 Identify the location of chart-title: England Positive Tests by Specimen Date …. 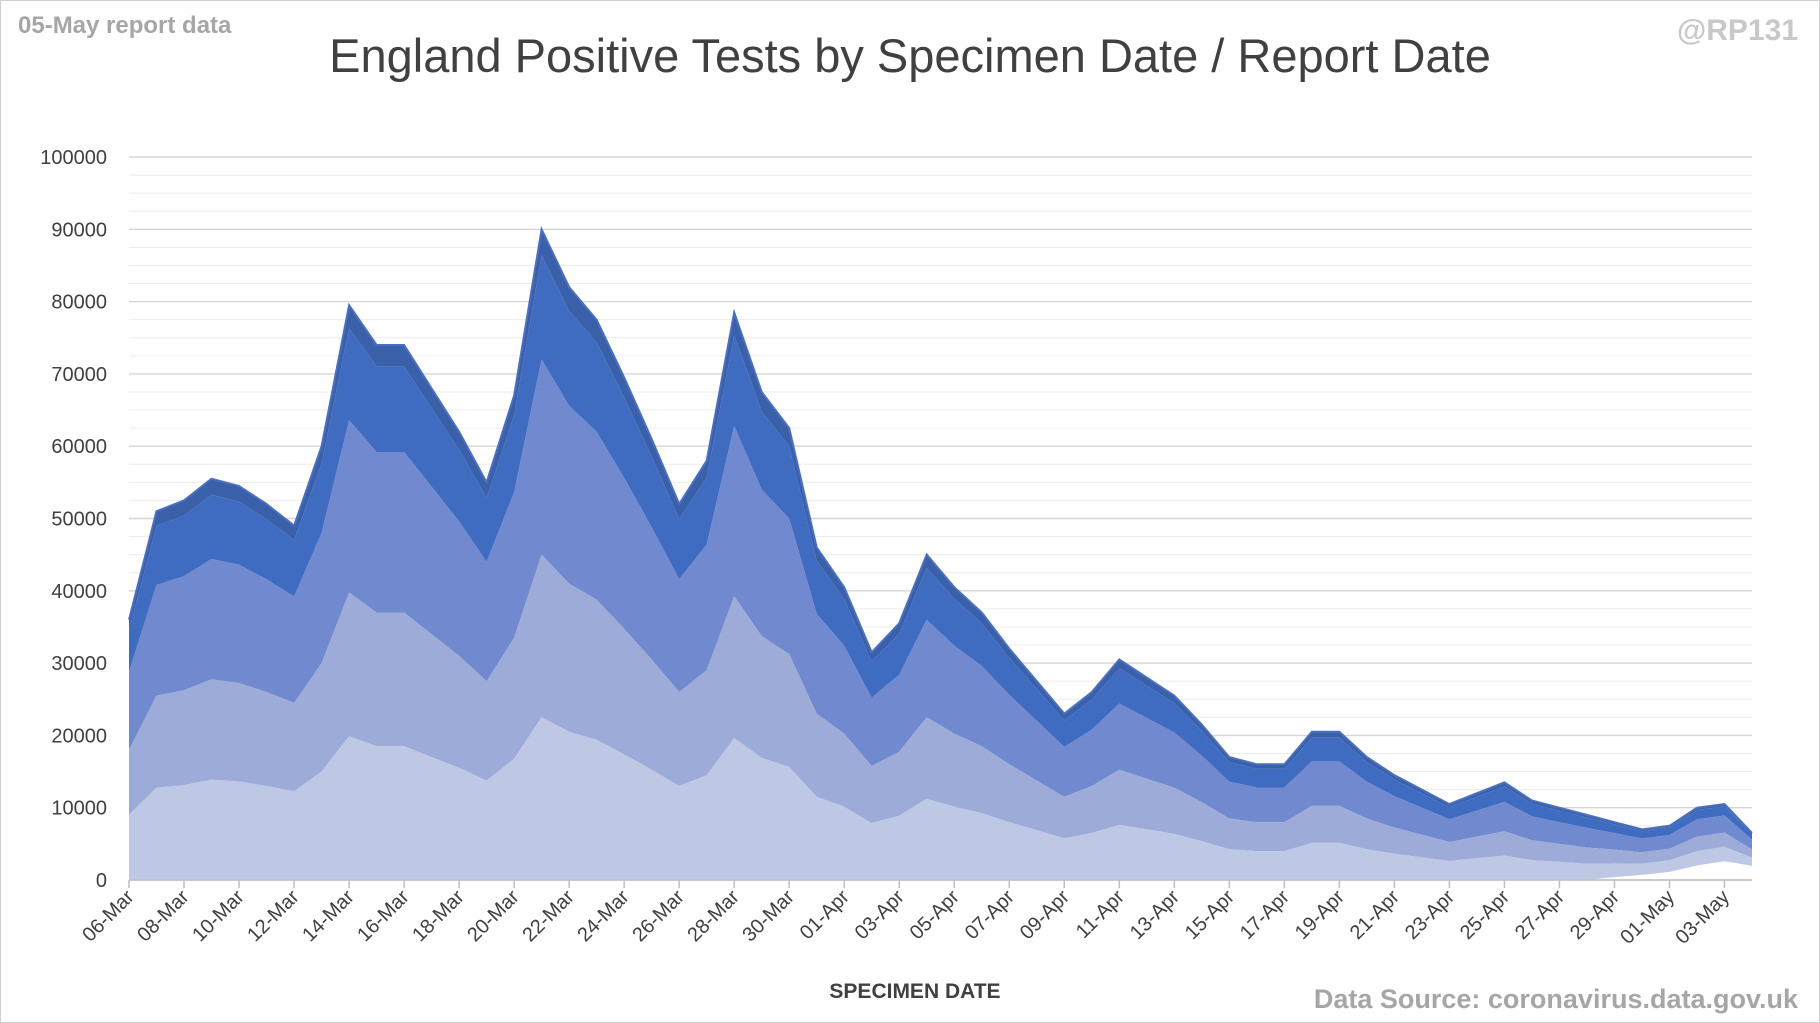
(910, 55).